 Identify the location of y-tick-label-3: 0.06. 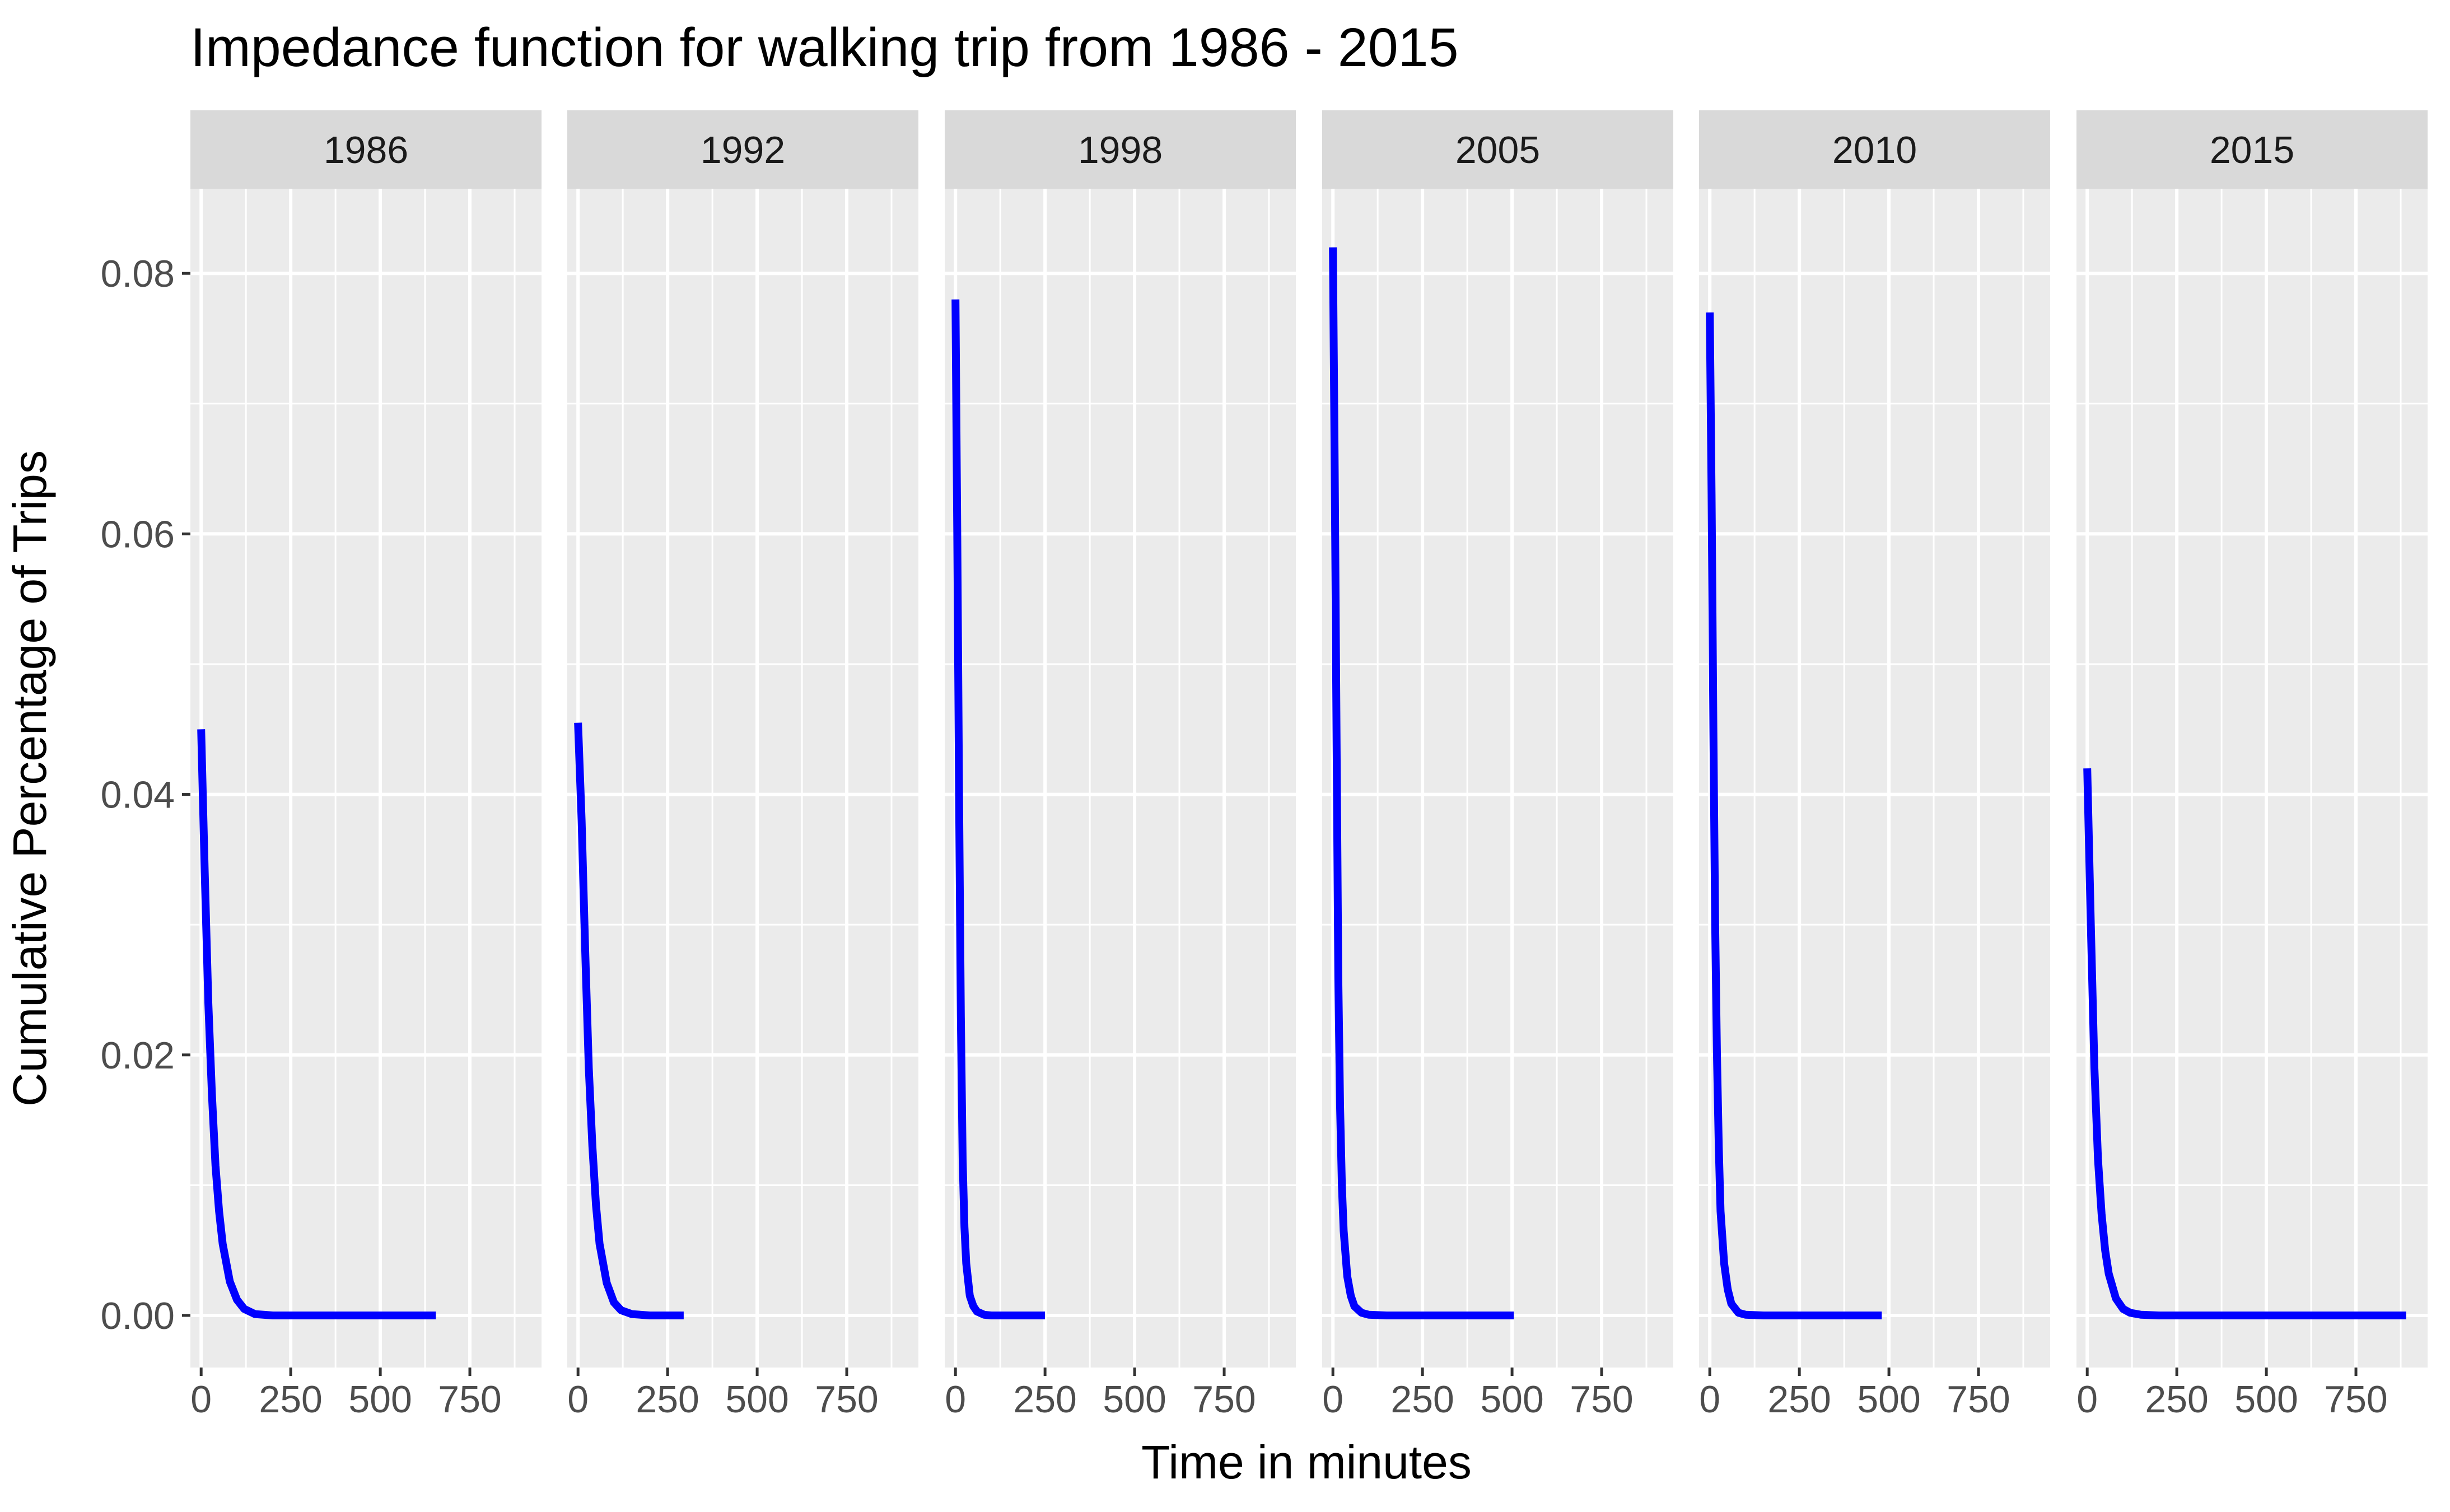
(138, 535).